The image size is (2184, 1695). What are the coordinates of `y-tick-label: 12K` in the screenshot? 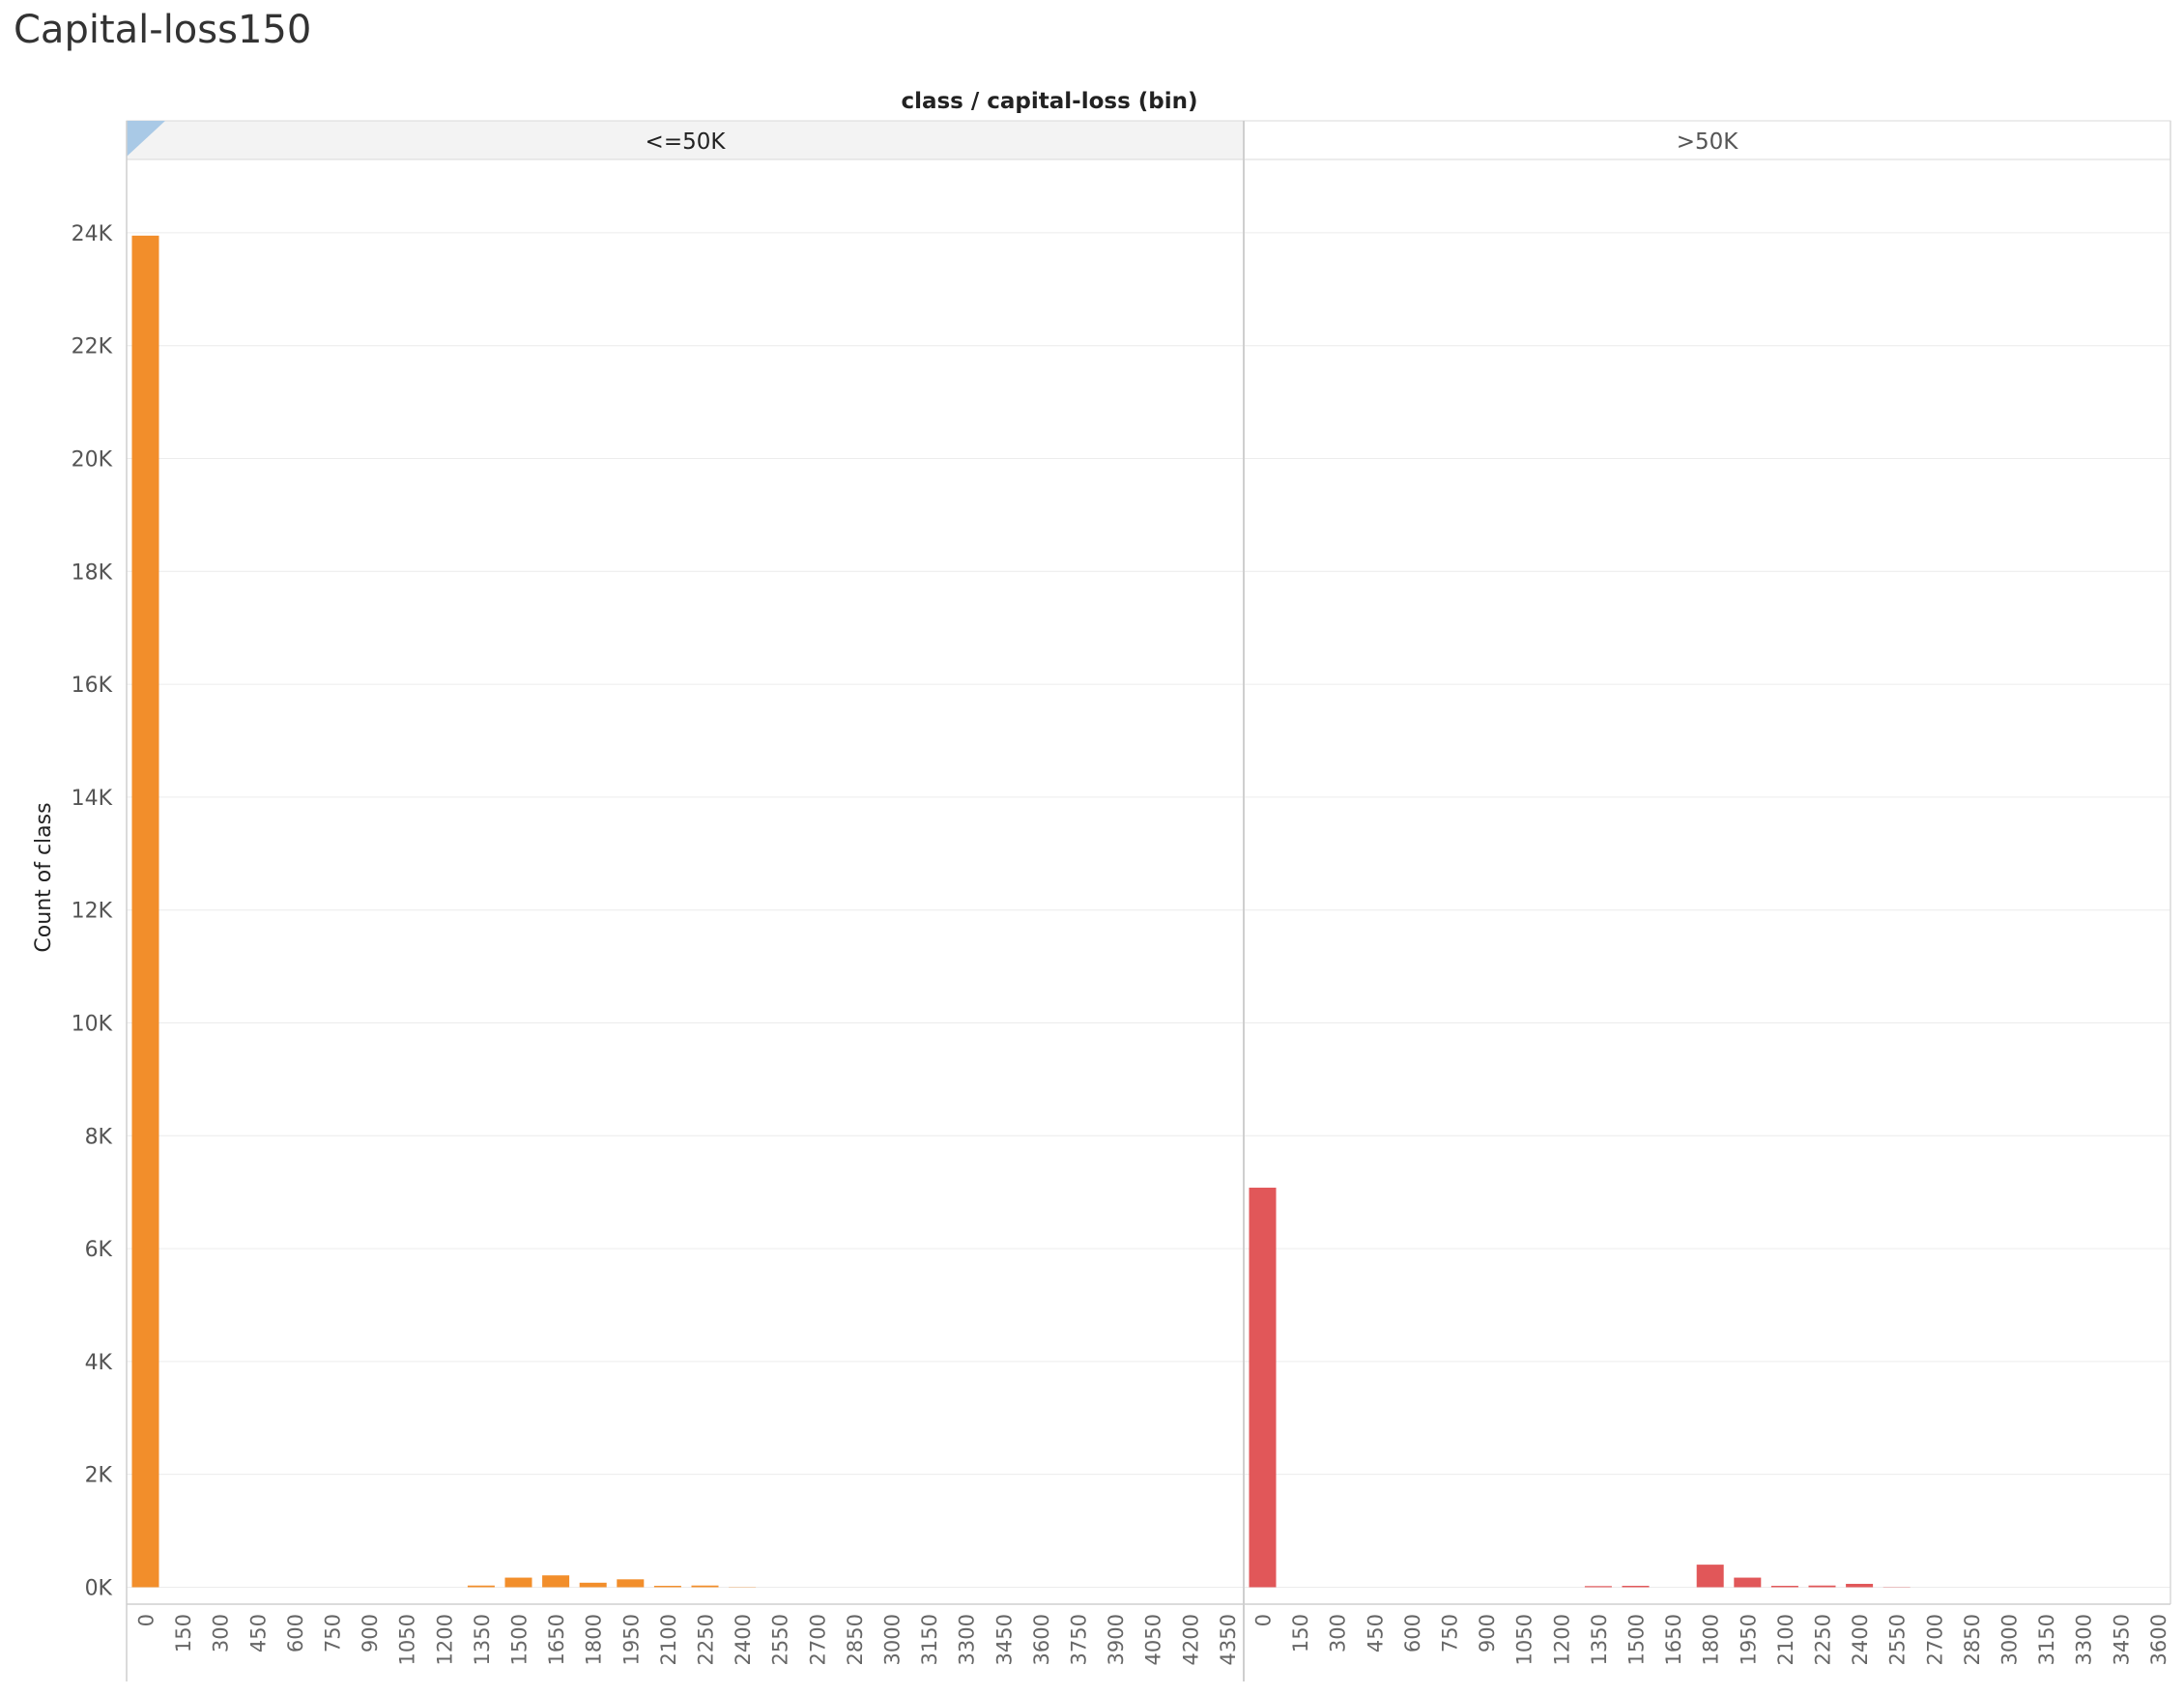 It's located at (93, 912).